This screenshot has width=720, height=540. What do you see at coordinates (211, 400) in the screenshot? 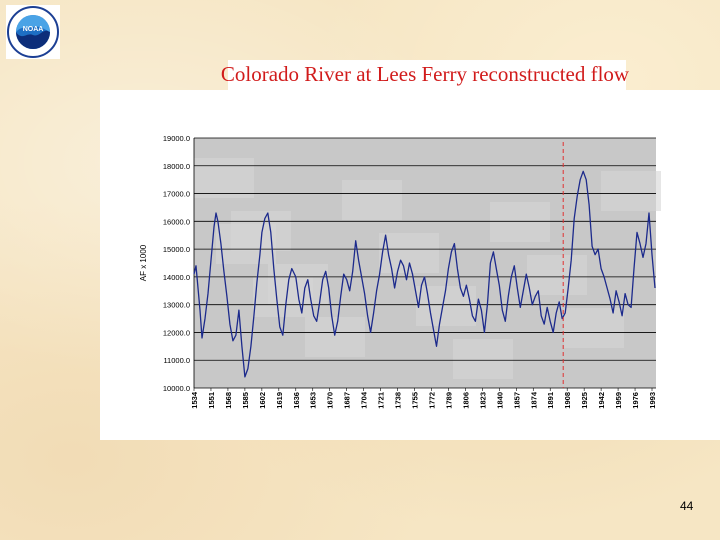
I see `x-tick-label: 1551` at bounding box center [211, 400].